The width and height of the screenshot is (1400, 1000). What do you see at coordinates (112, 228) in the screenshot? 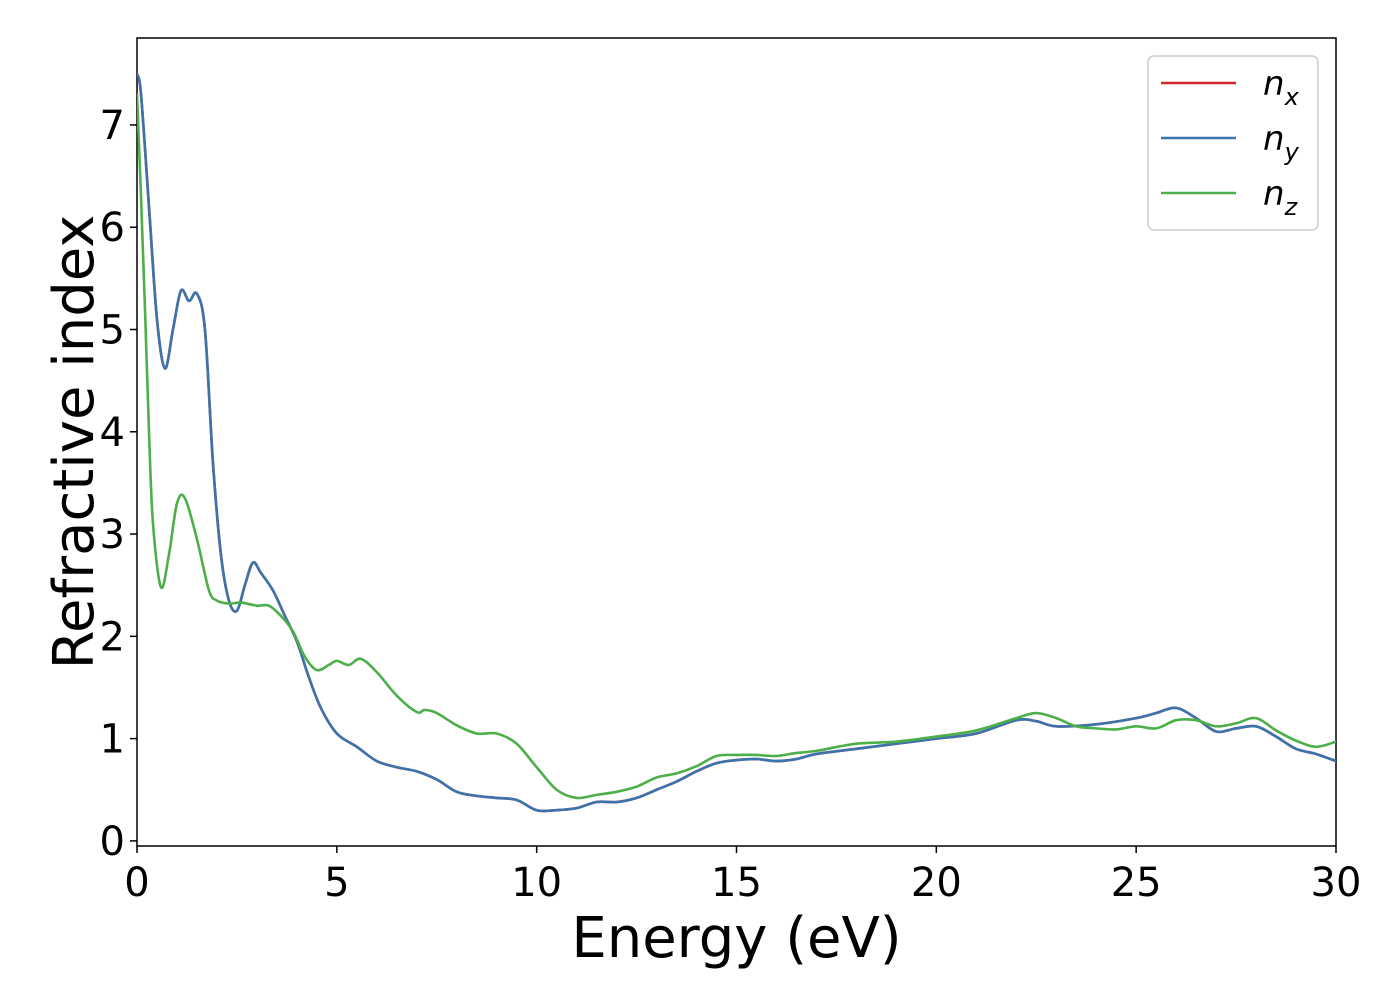
I see `y-tick-label: 6` at bounding box center [112, 228].